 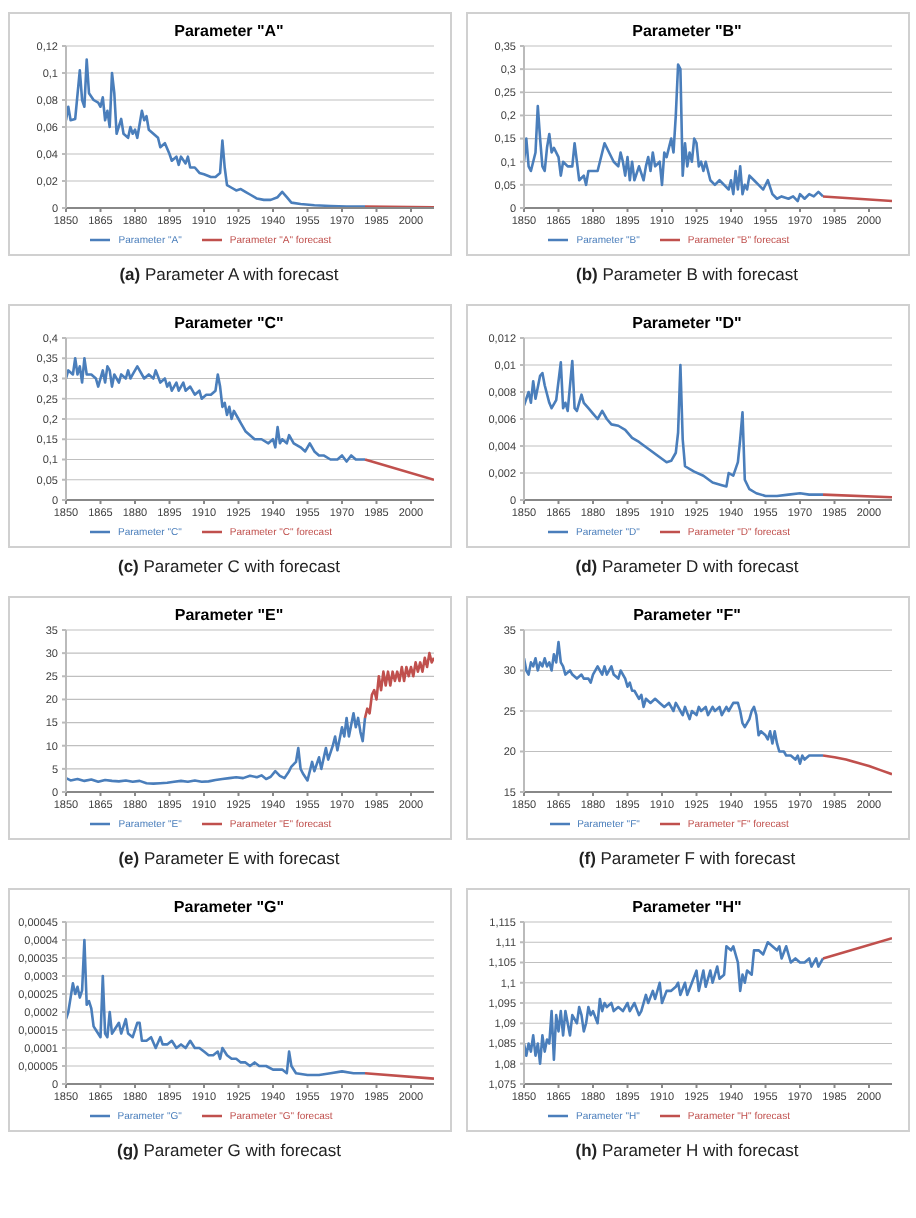 What do you see at coordinates (229, 616) in the screenshot?
I see `chart-title: Parameter "E"` at bounding box center [229, 616].